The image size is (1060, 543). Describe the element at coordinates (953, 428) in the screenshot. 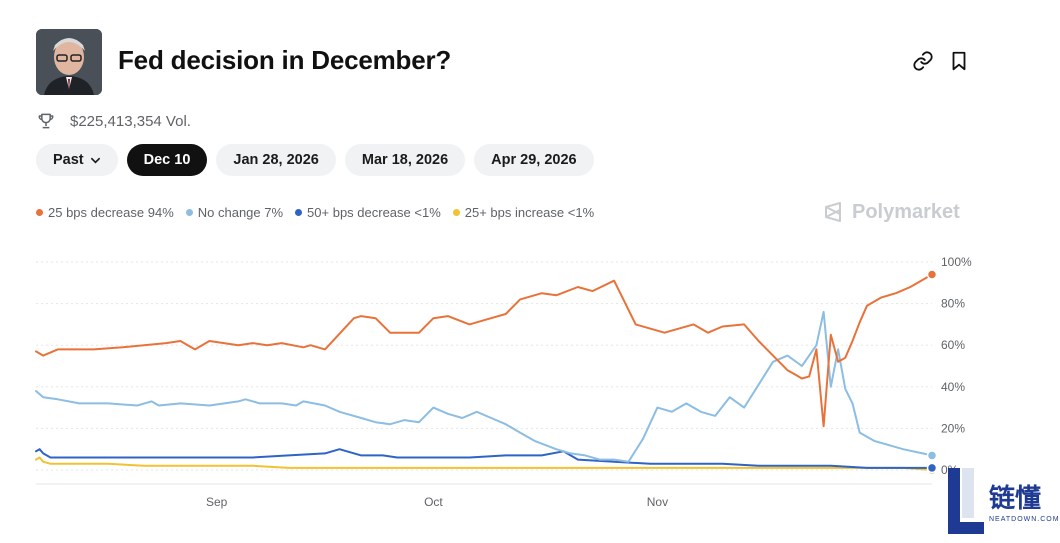

I see `y-tick-label: 20%` at that location.